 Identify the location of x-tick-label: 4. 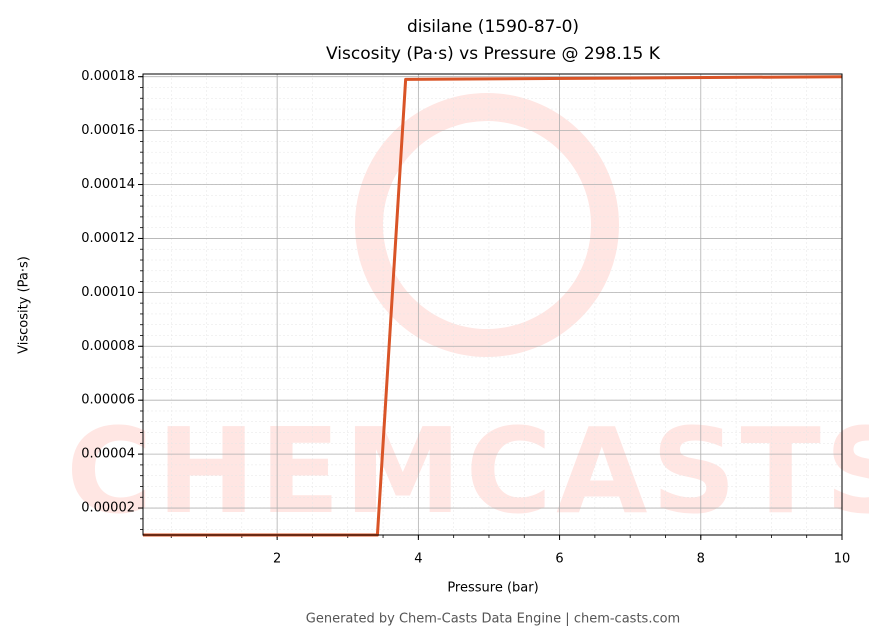
(418, 559).